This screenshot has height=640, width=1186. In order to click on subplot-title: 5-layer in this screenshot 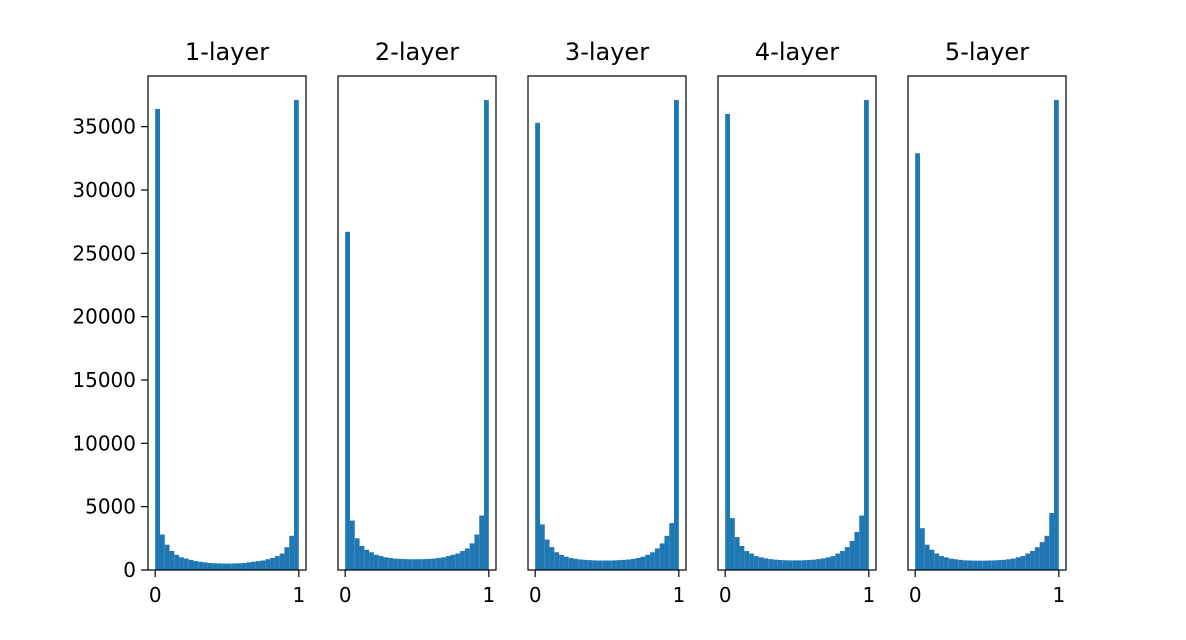, I will do `click(987, 52)`.